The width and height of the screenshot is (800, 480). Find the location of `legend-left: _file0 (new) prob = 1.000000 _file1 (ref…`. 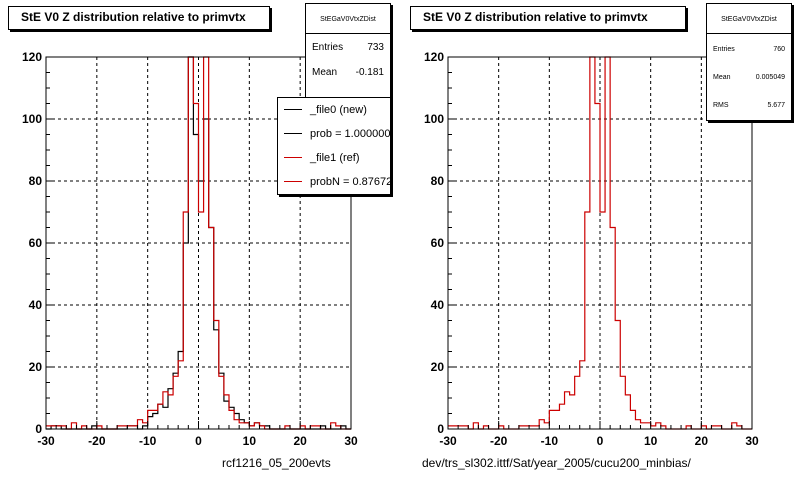

legend-left: _file0 (new) prob = 1.000000 _file1 (ref… is located at coordinates (334, 146).